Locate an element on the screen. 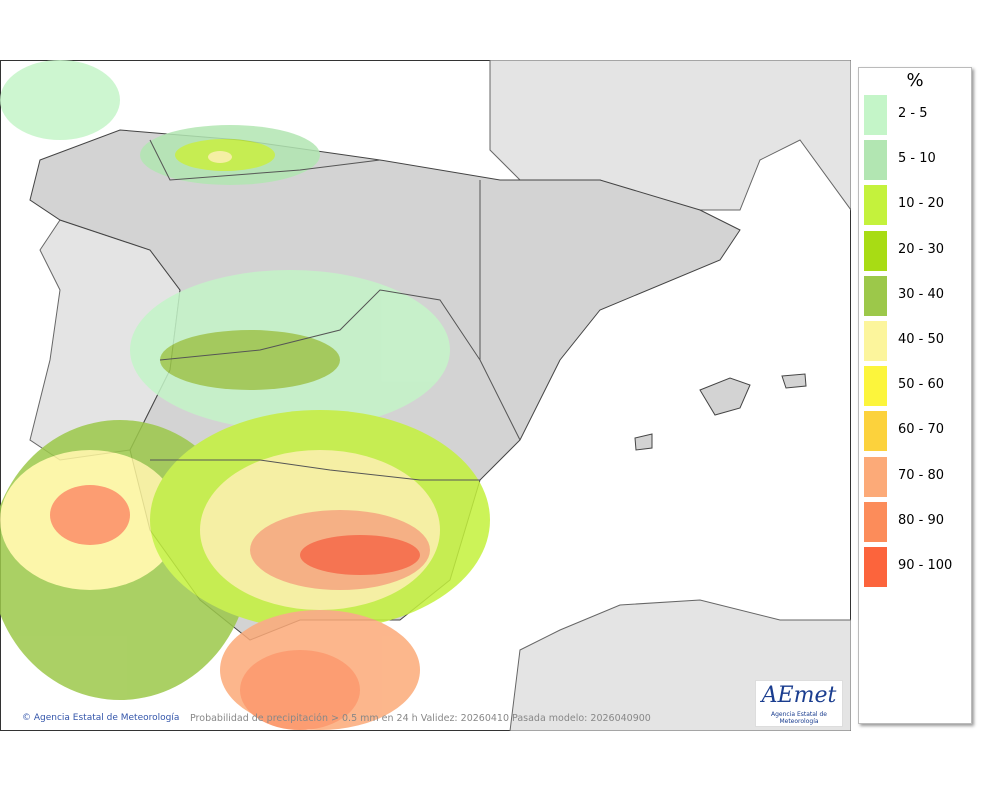 This screenshot has height=790, width=1000. legend-label: 50 - 60 is located at coordinates (921, 385).